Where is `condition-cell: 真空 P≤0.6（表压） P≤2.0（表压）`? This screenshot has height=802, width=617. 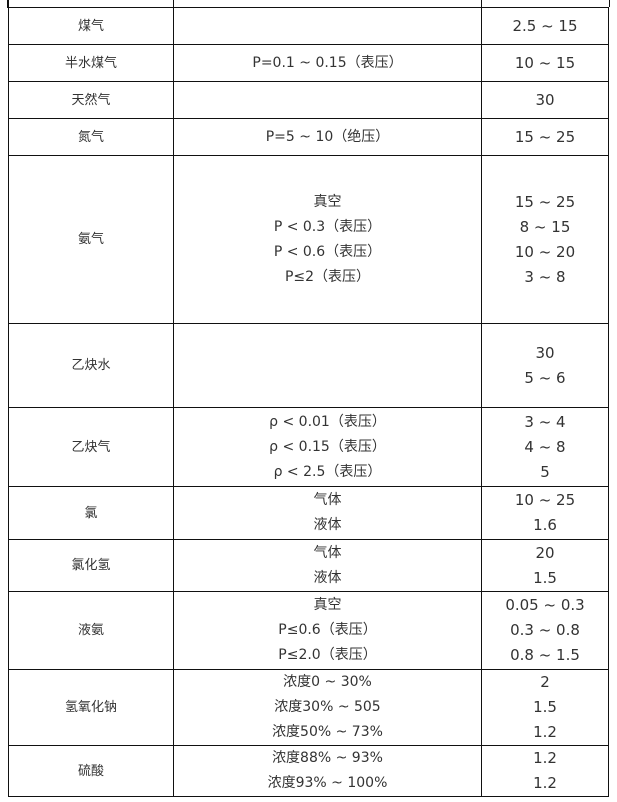
condition-cell: 真空 P≤0.6（表压） P≤2.0（表压） is located at coordinates (327, 630).